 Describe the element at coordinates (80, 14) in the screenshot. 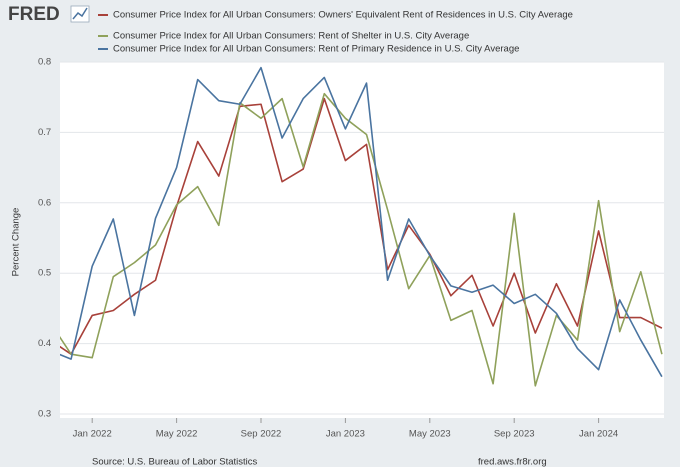

I see `logo-icon` at that location.